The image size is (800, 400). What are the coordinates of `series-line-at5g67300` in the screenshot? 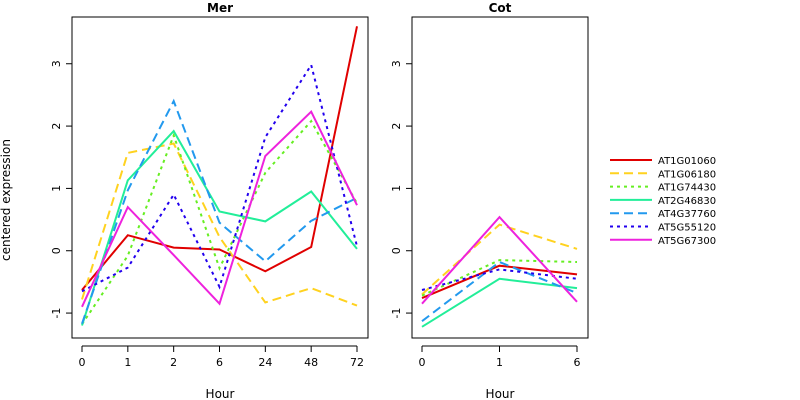 It's located at (499, 260).